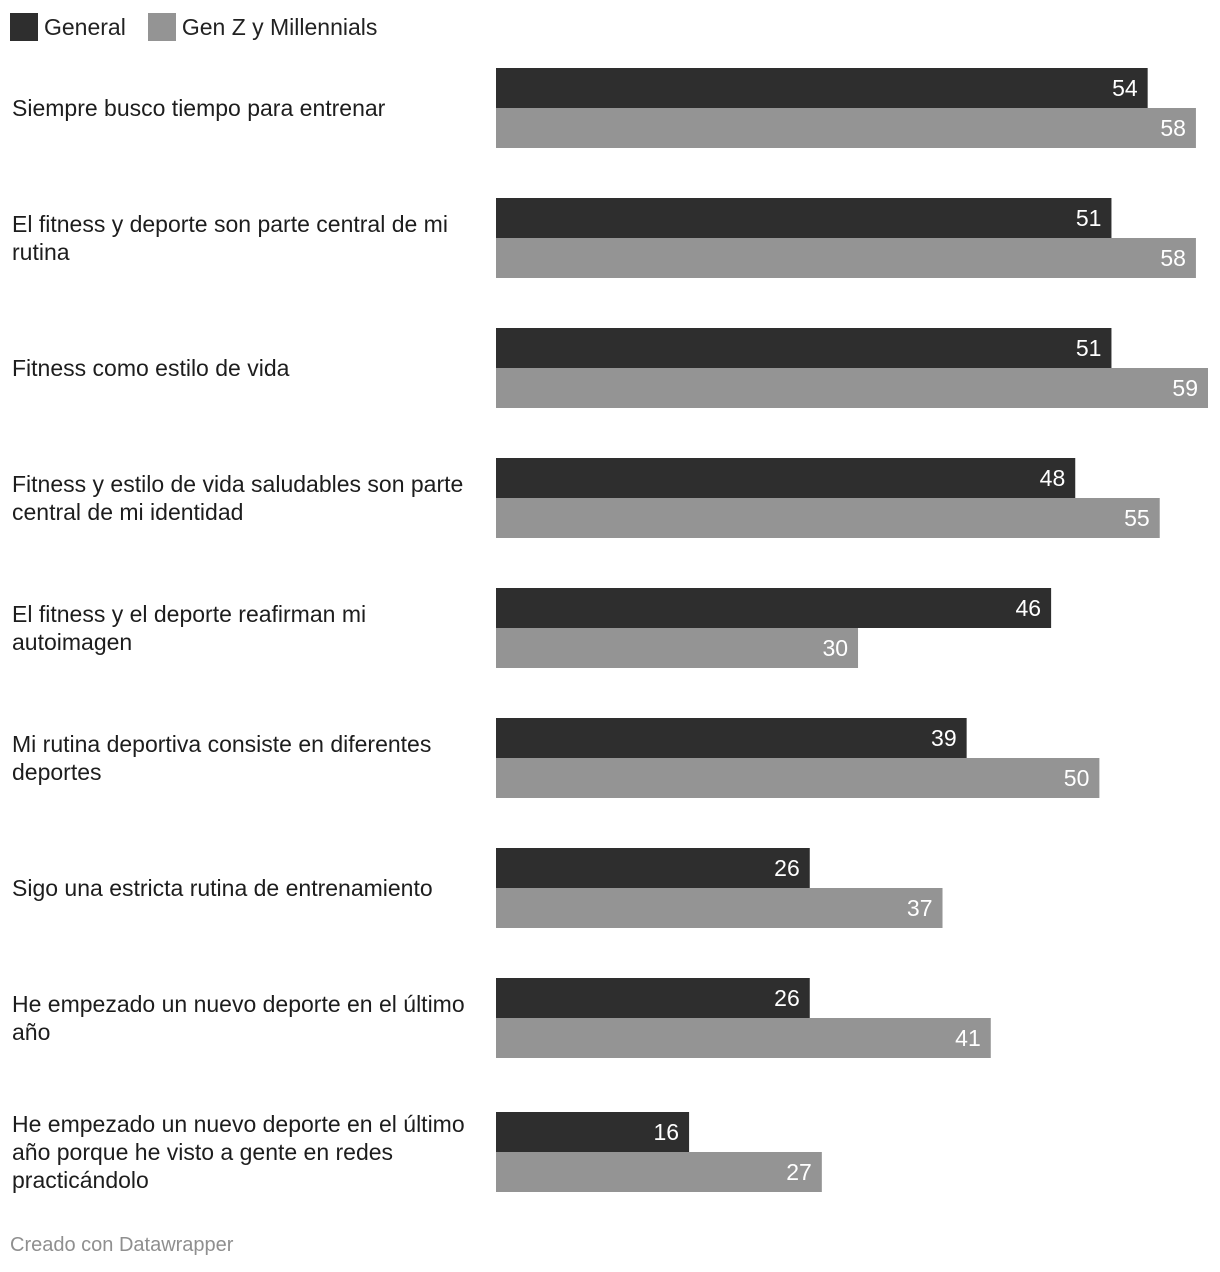 The image size is (1220, 1272). I want to click on value-label: 48, so click(1053, 478).